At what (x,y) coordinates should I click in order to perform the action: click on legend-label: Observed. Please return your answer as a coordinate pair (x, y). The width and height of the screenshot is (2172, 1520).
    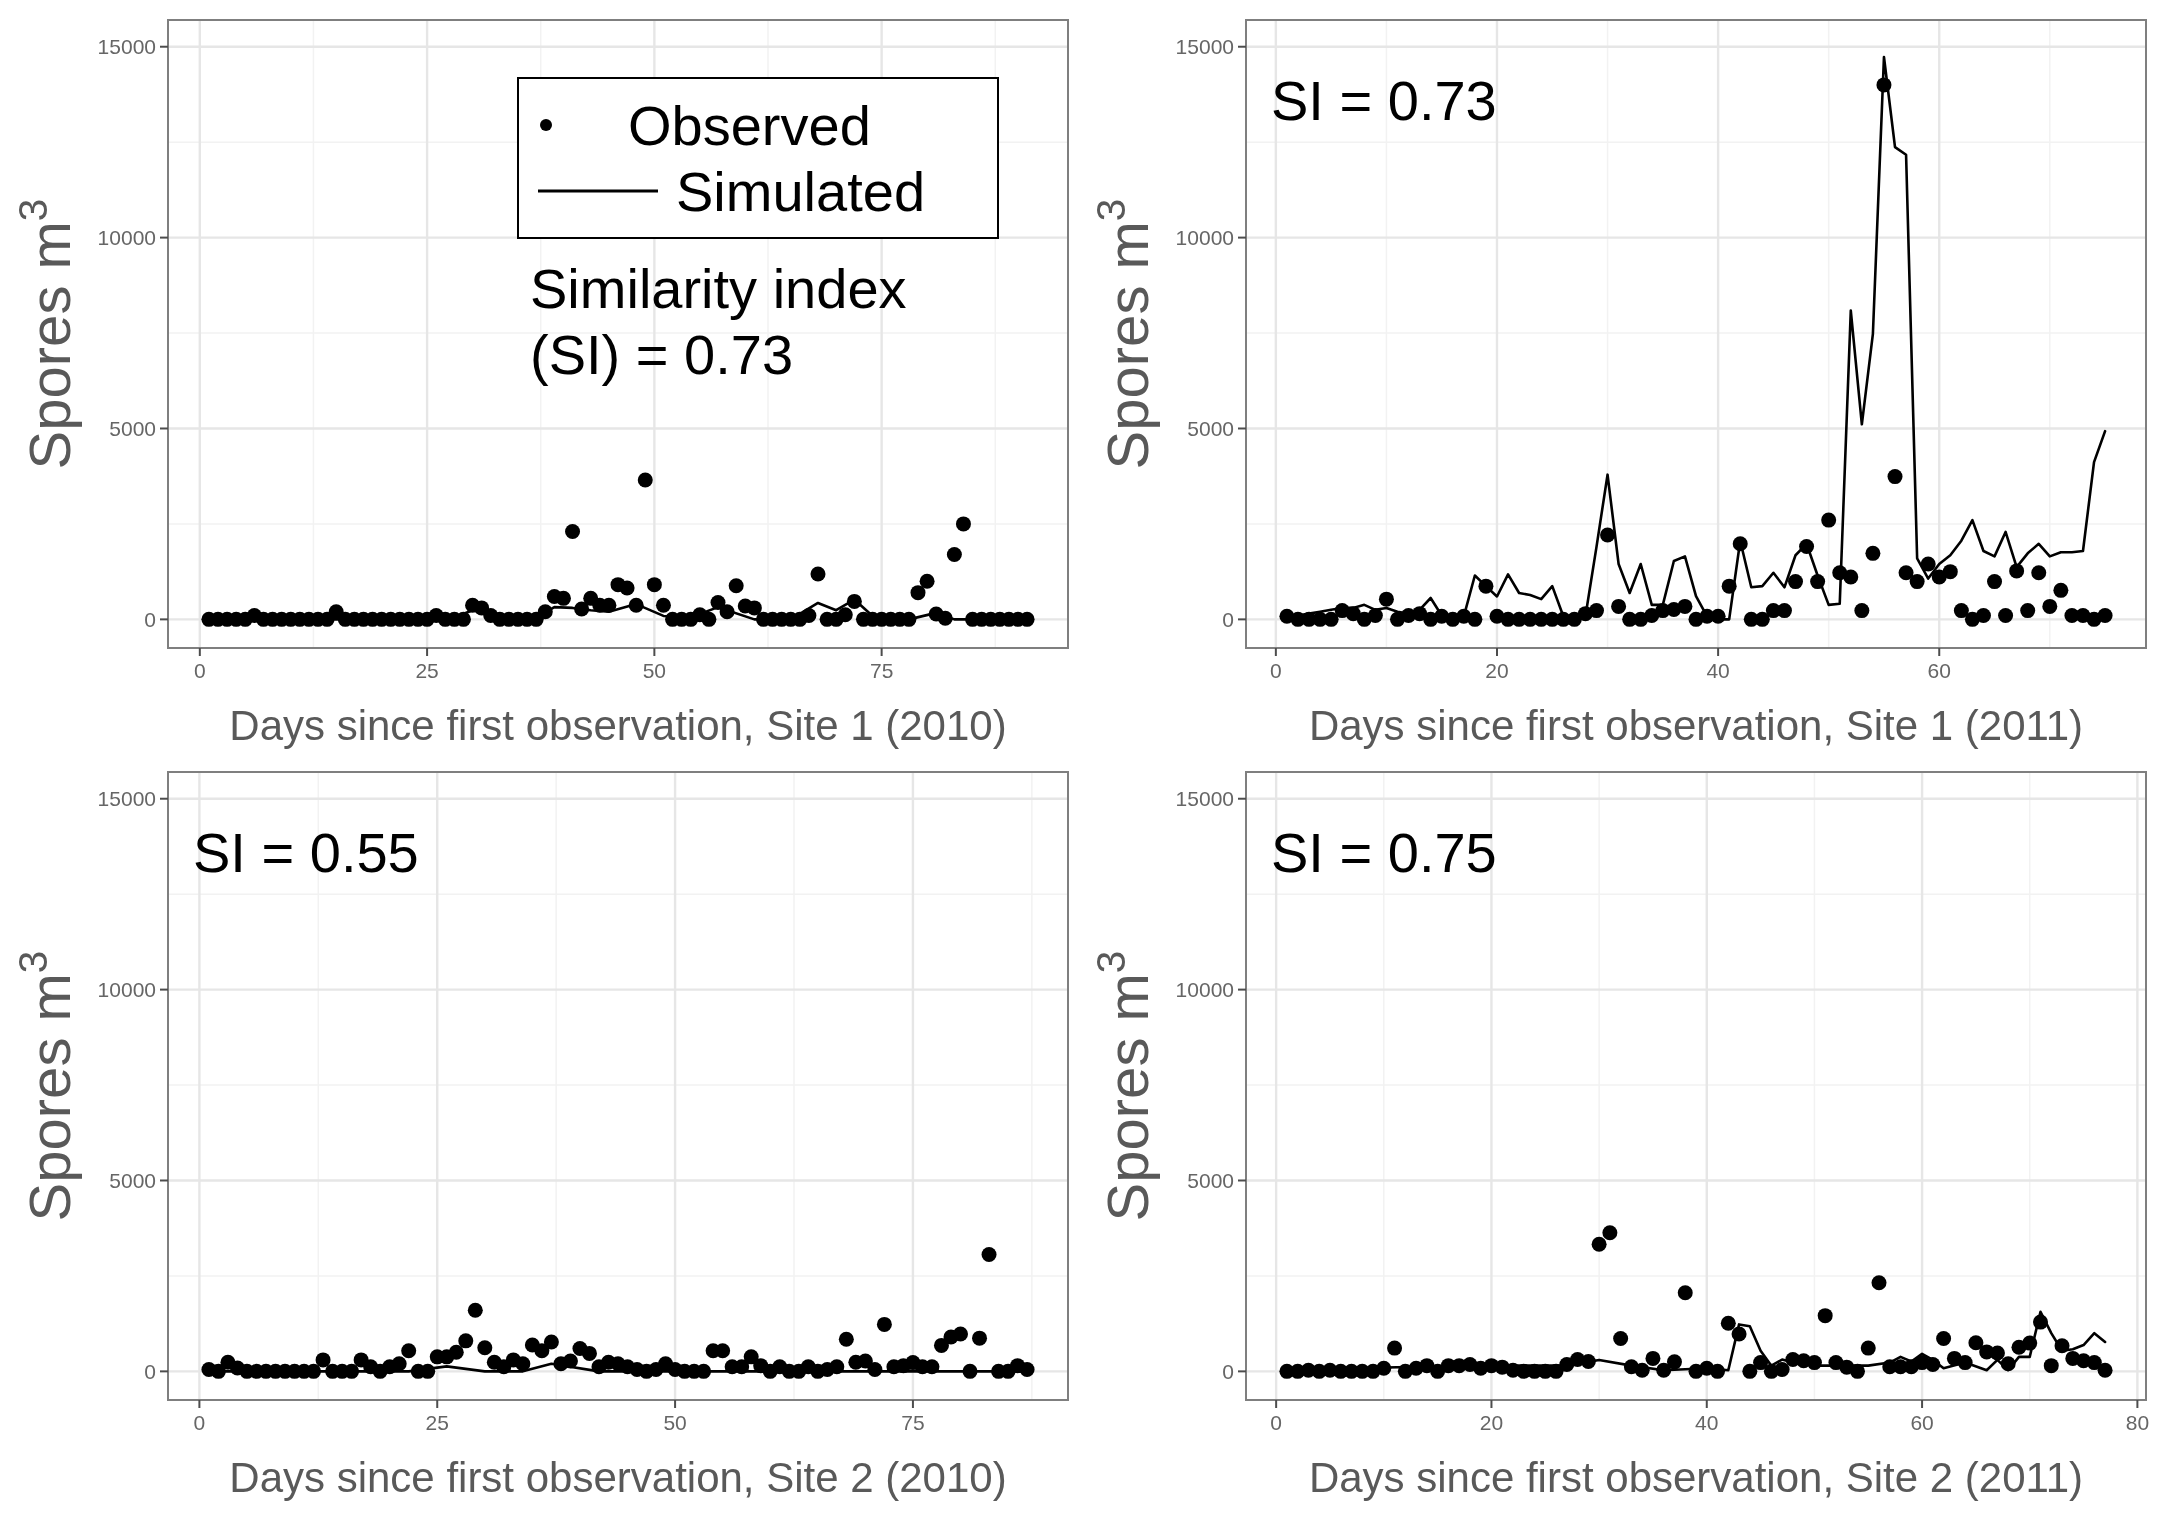
    Looking at the image, I should click on (749, 125).